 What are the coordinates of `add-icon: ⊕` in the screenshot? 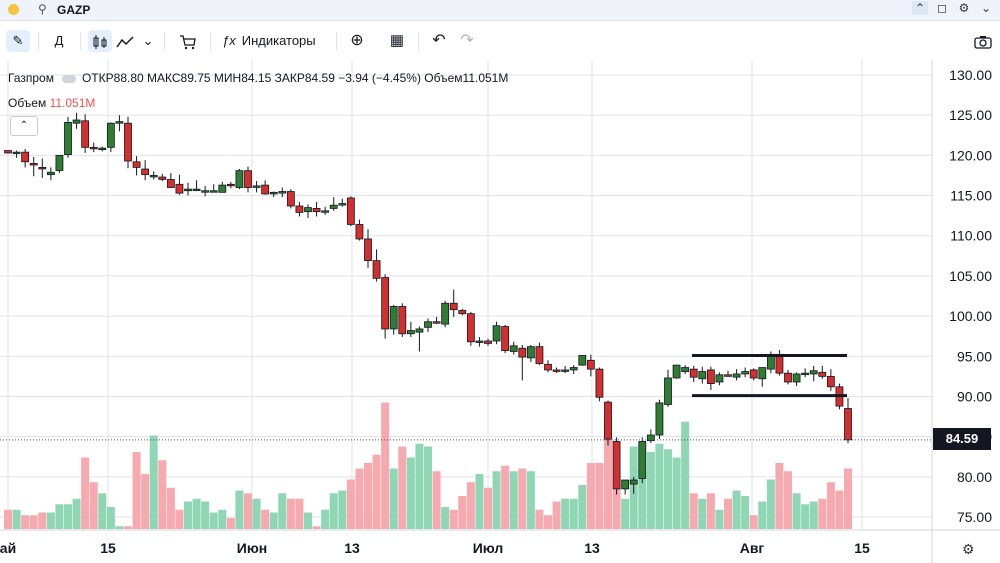 It's located at (357, 40).